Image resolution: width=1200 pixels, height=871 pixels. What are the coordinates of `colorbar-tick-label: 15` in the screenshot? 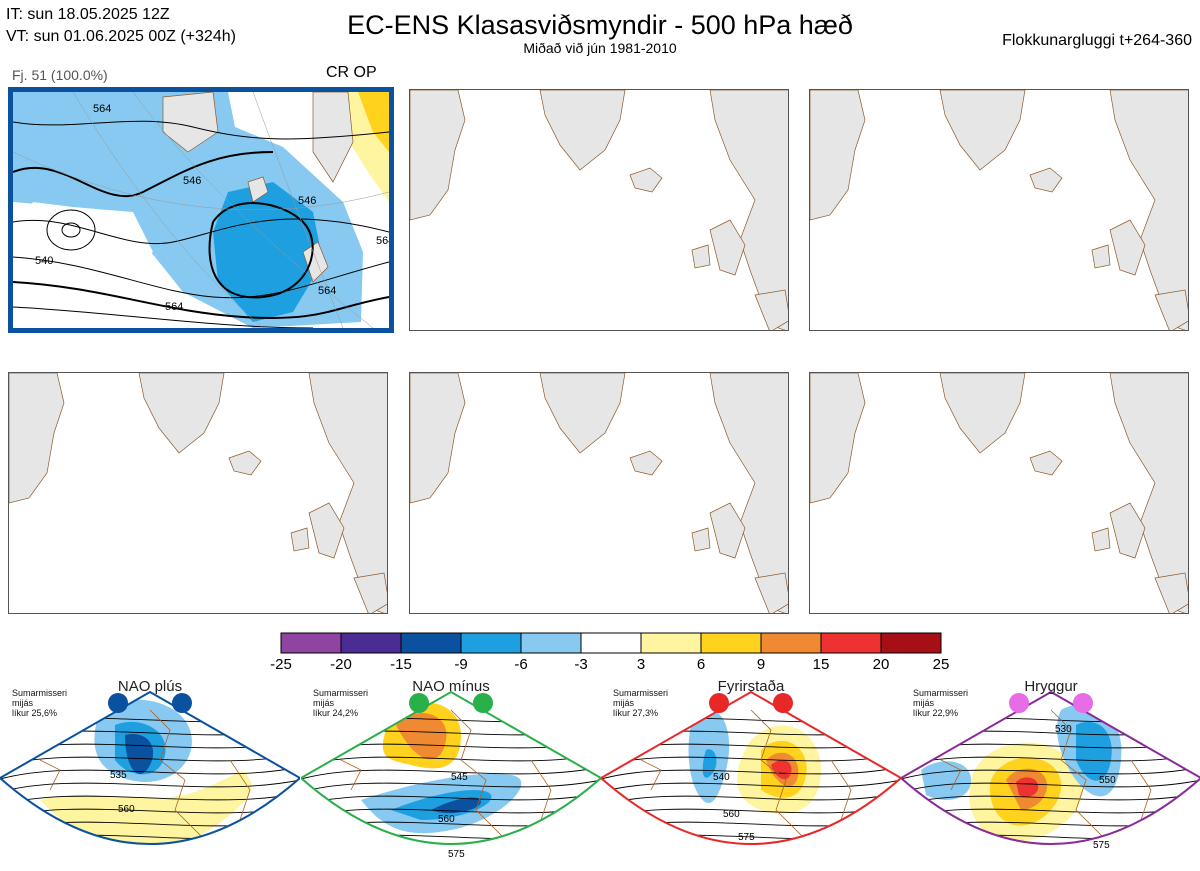 It's located at (821, 664).